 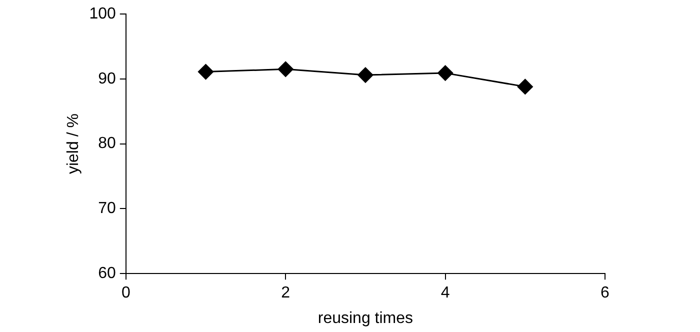 I want to click on y-tick-label: 100, so click(x=102, y=13).